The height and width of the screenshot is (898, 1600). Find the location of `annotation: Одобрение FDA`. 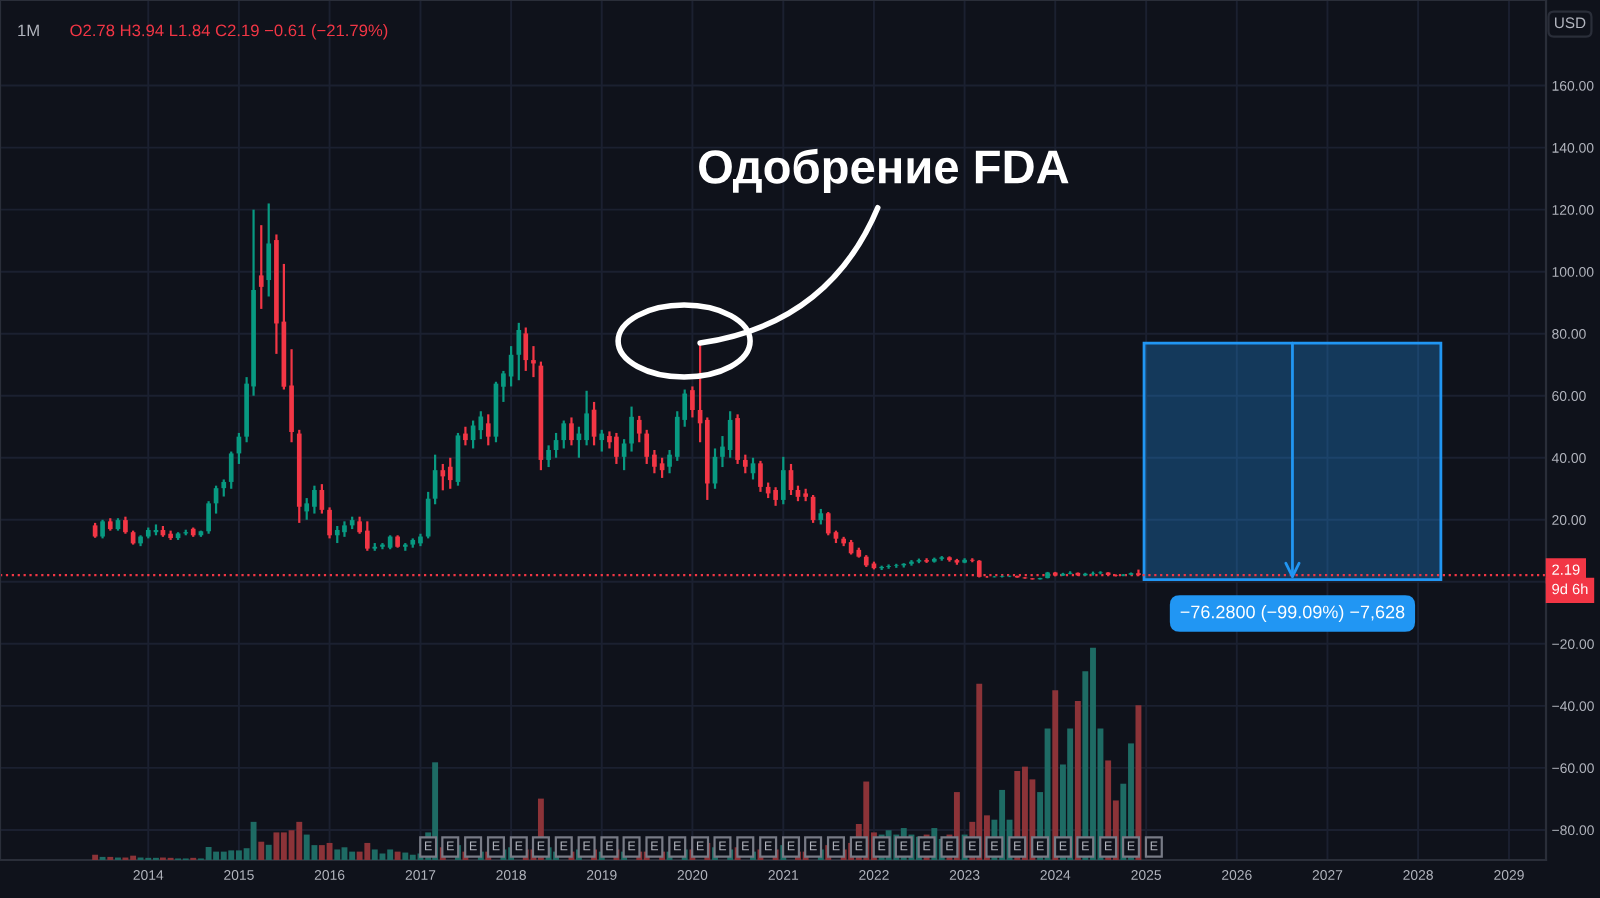

annotation: Одобрение FDA is located at coordinates (884, 171).